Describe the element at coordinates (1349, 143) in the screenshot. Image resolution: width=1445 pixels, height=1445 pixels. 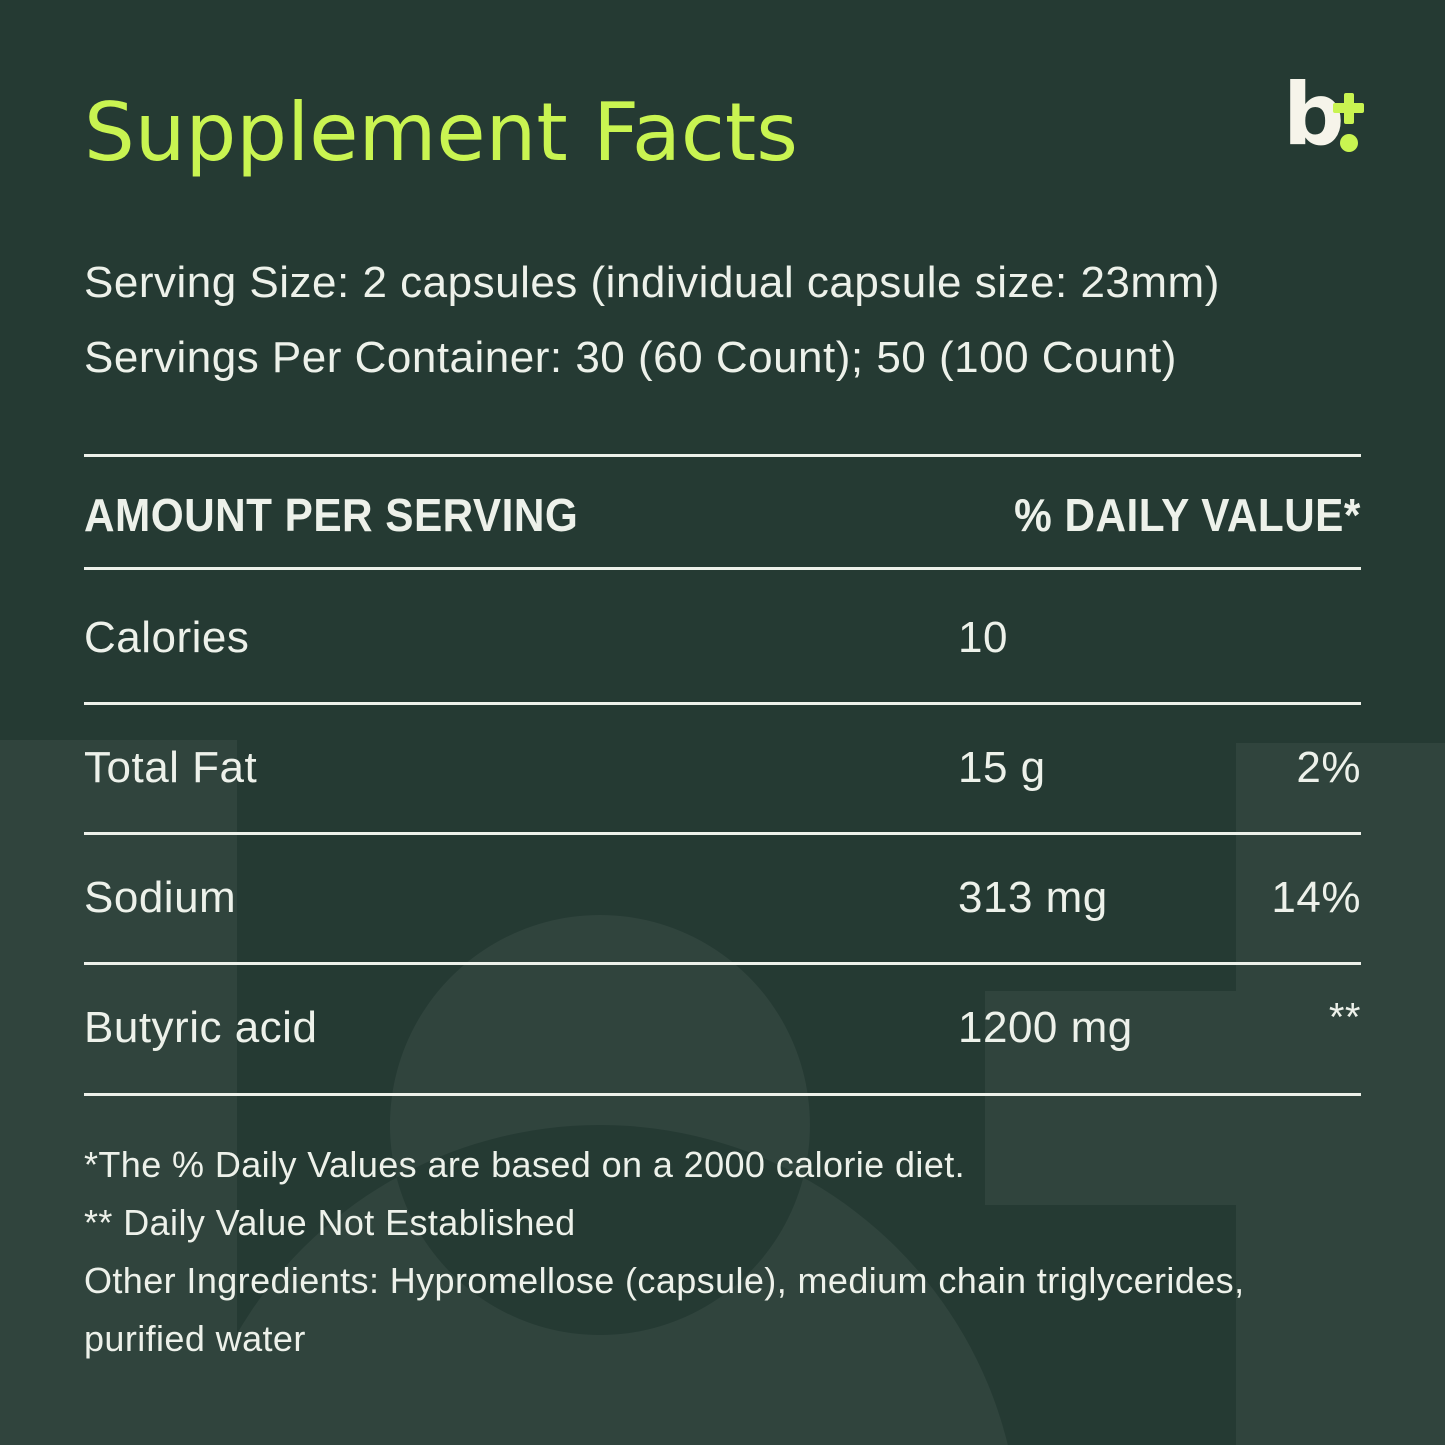
I see `logo-dot-icon` at that location.